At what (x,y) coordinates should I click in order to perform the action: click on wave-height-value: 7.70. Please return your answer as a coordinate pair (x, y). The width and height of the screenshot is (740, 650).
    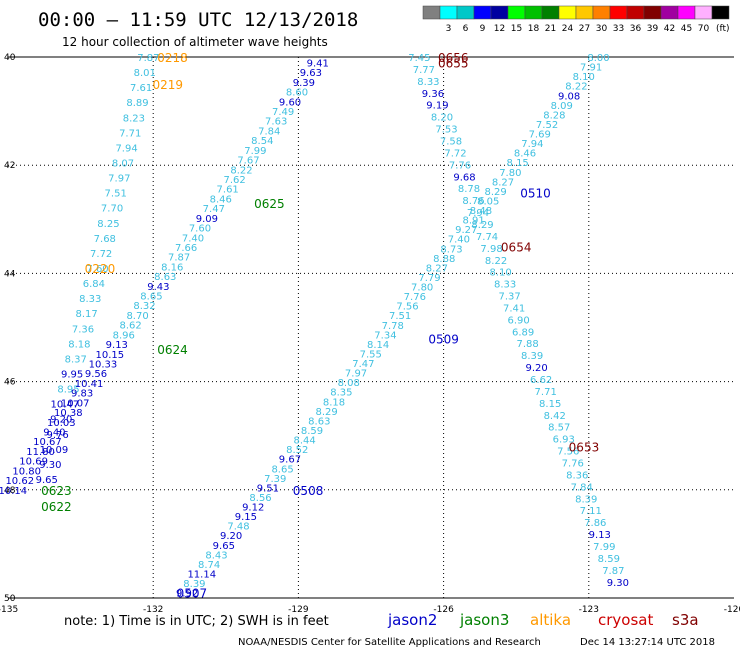
    Looking at the image, I should click on (112, 209).